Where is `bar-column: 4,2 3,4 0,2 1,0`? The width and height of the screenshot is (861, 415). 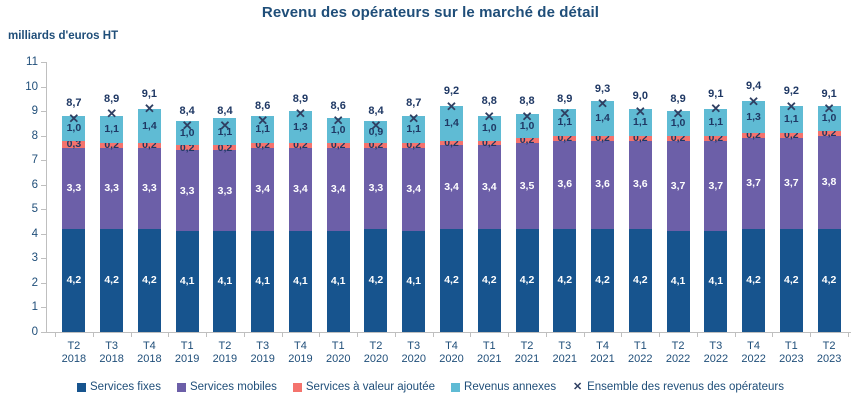
bar-column: 4,2 3,4 0,2 1,0 is located at coordinates (489, 224).